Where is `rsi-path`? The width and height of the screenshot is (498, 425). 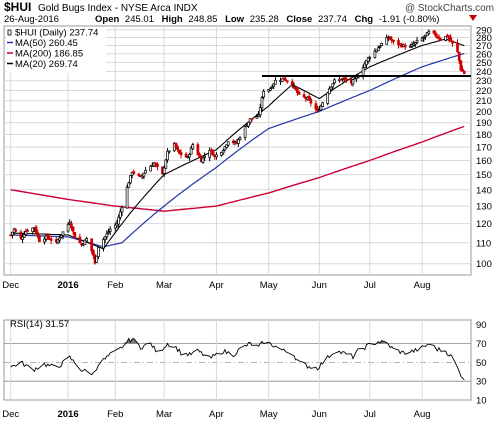
rsi-path is located at coordinates (237, 359).